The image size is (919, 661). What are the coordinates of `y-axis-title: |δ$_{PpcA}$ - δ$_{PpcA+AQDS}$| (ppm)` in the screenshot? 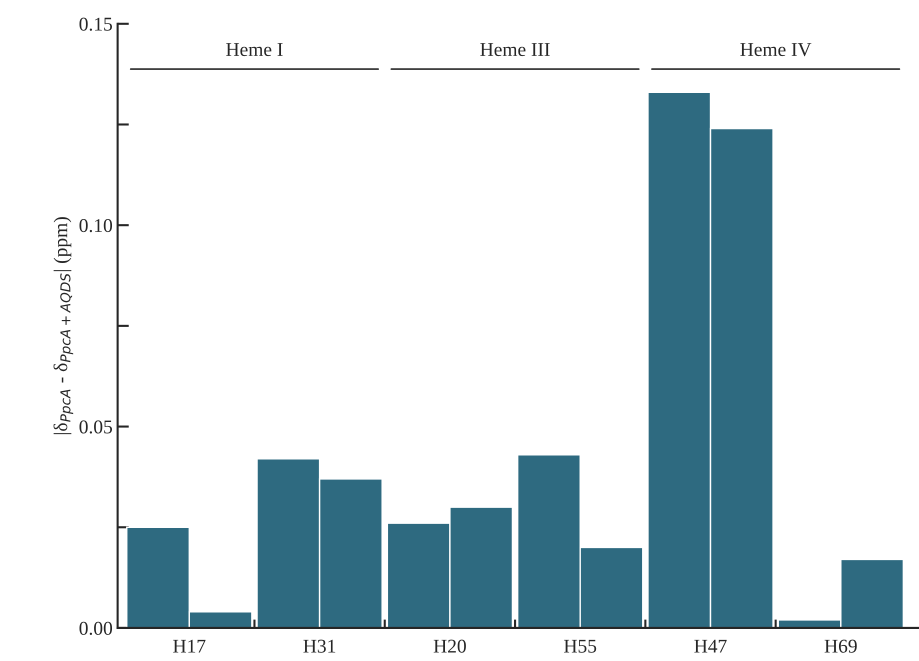 It's located at (64, 325).